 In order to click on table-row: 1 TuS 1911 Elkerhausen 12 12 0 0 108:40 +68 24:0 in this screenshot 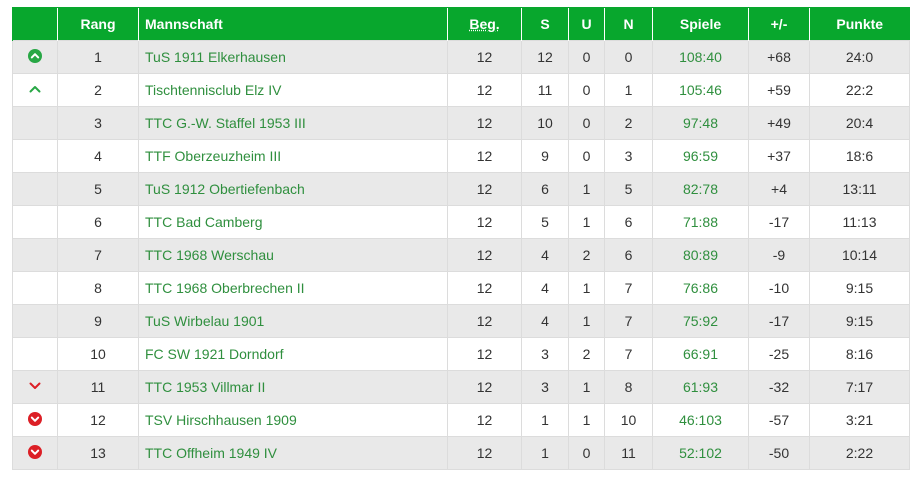, I will do `click(461, 57)`.